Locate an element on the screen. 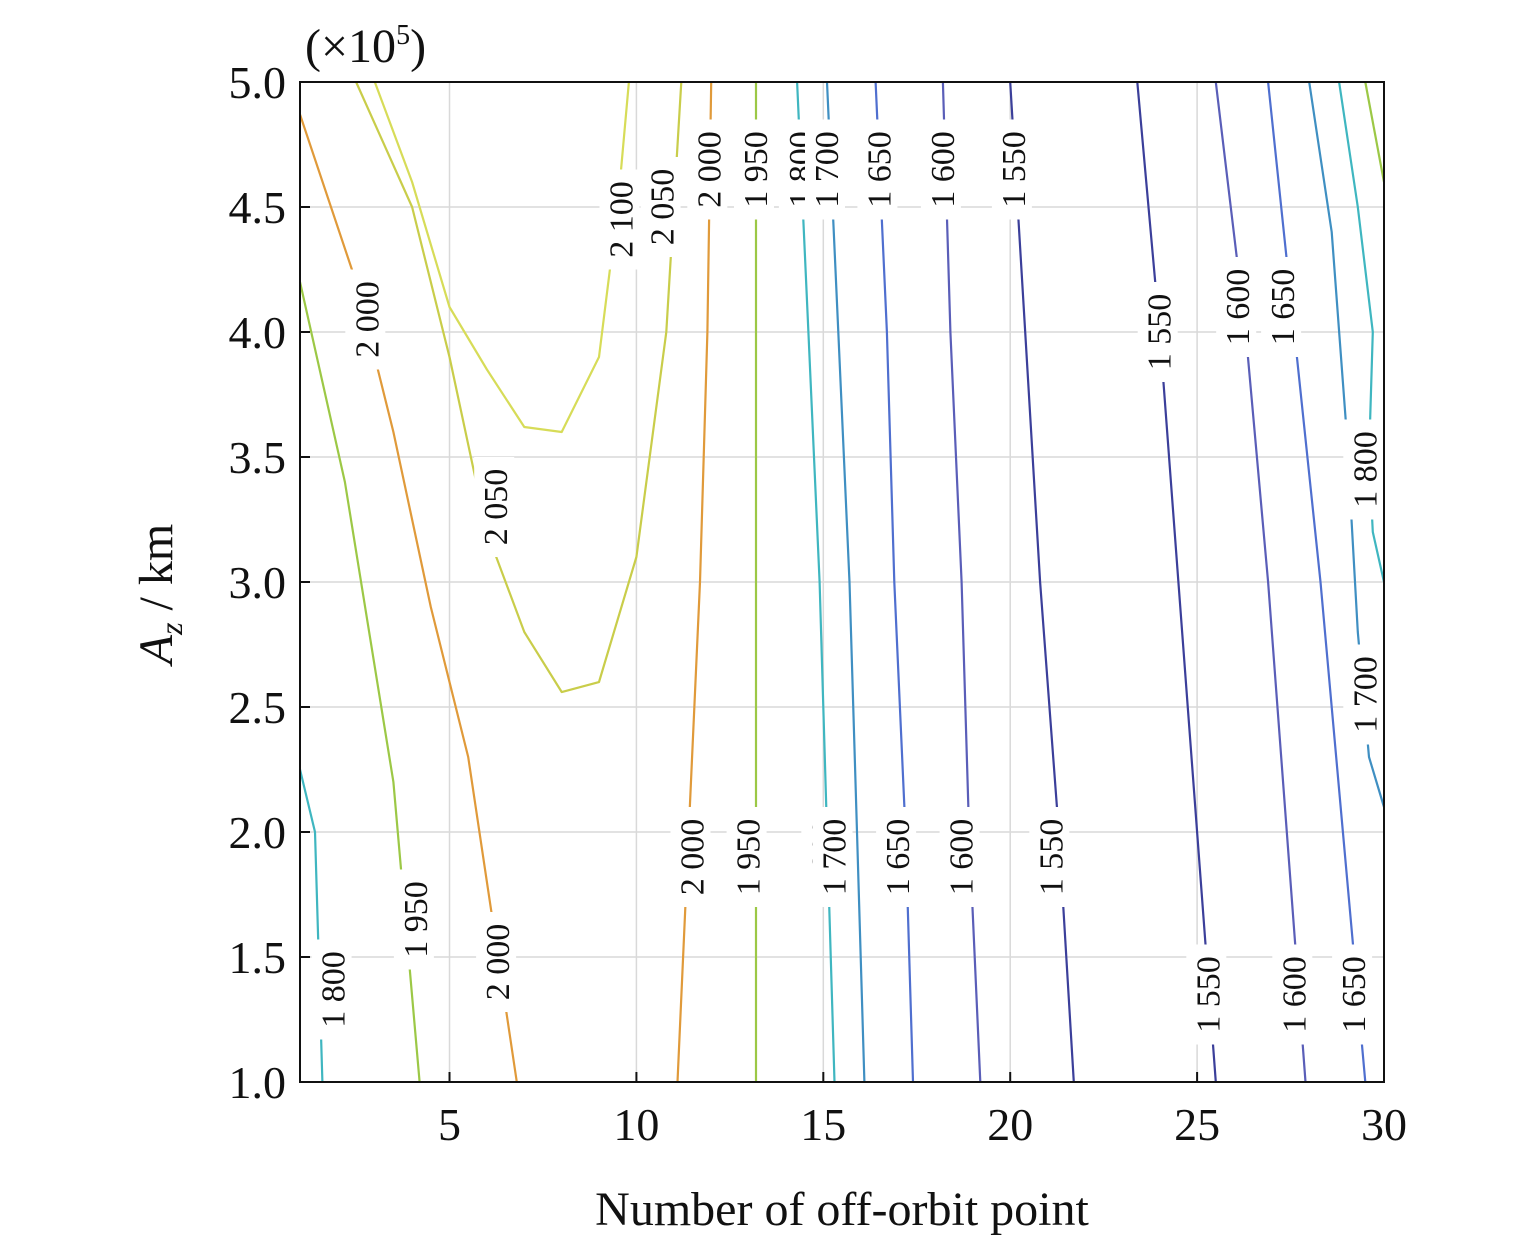 This screenshot has width=1535, height=1242. contour-label: 2 100 is located at coordinates (620, 219).